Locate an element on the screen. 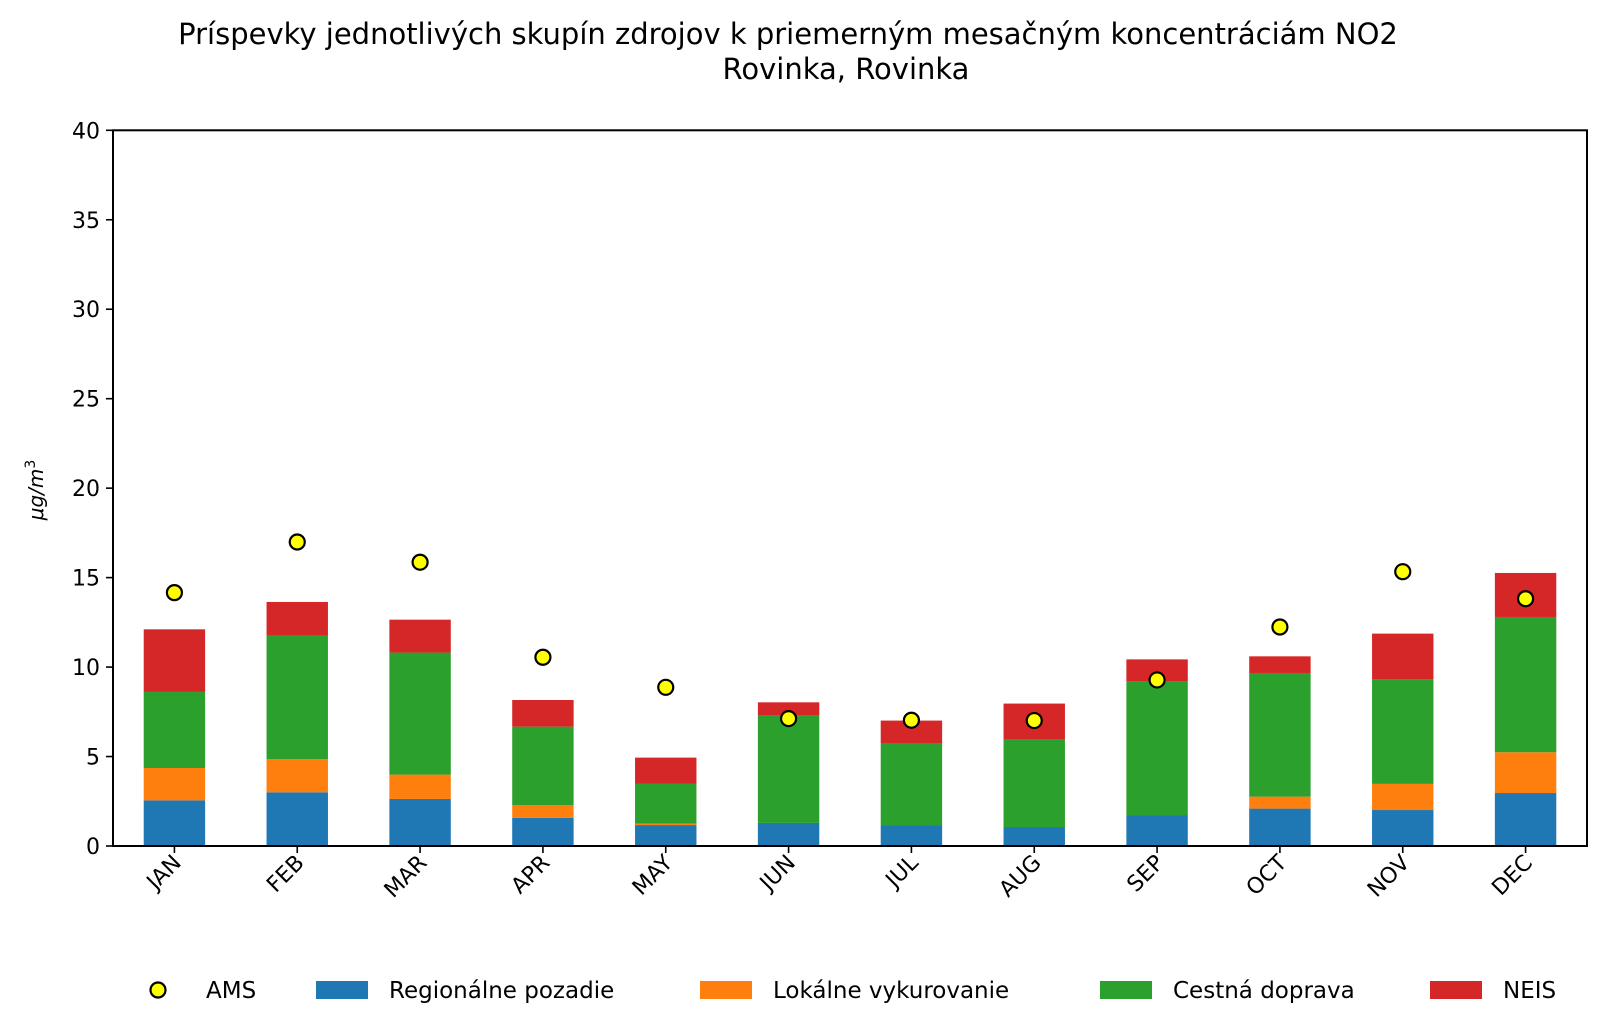 This screenshot has width=1600, height=1033. legend-swatch-lokálne-vykurovanie is located at coordinates (726, 990).